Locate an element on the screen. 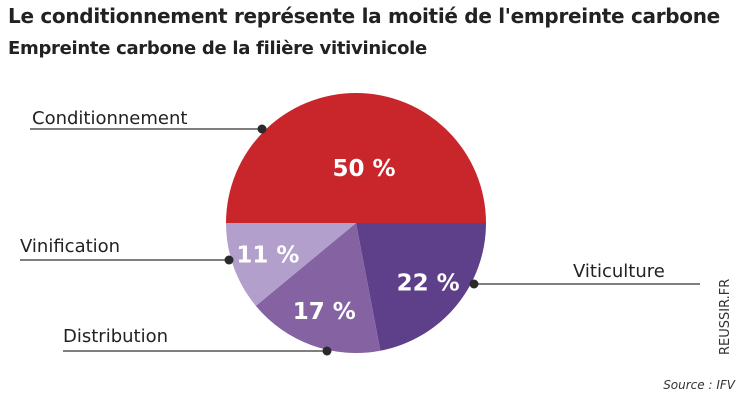  slice-label-distribution: Distribution is located at coordinates (115, 336).